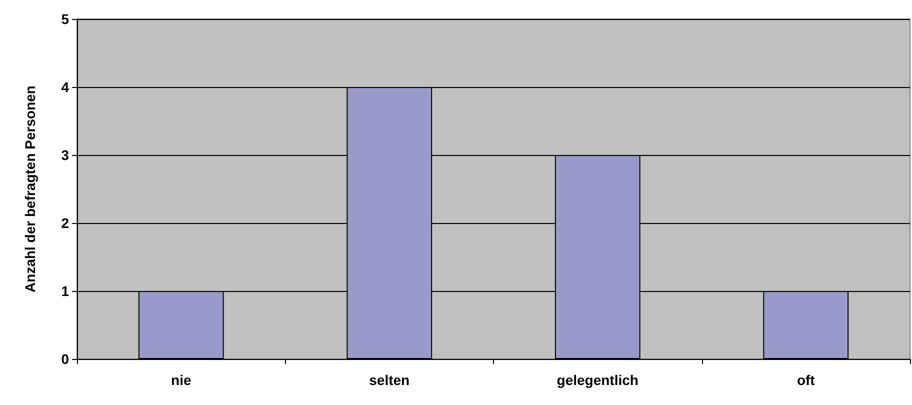 The image size is (912, 405). Describe the element at coordinates (65, 19) in the screenshot. I see `y-tick-label: 5` at that location.